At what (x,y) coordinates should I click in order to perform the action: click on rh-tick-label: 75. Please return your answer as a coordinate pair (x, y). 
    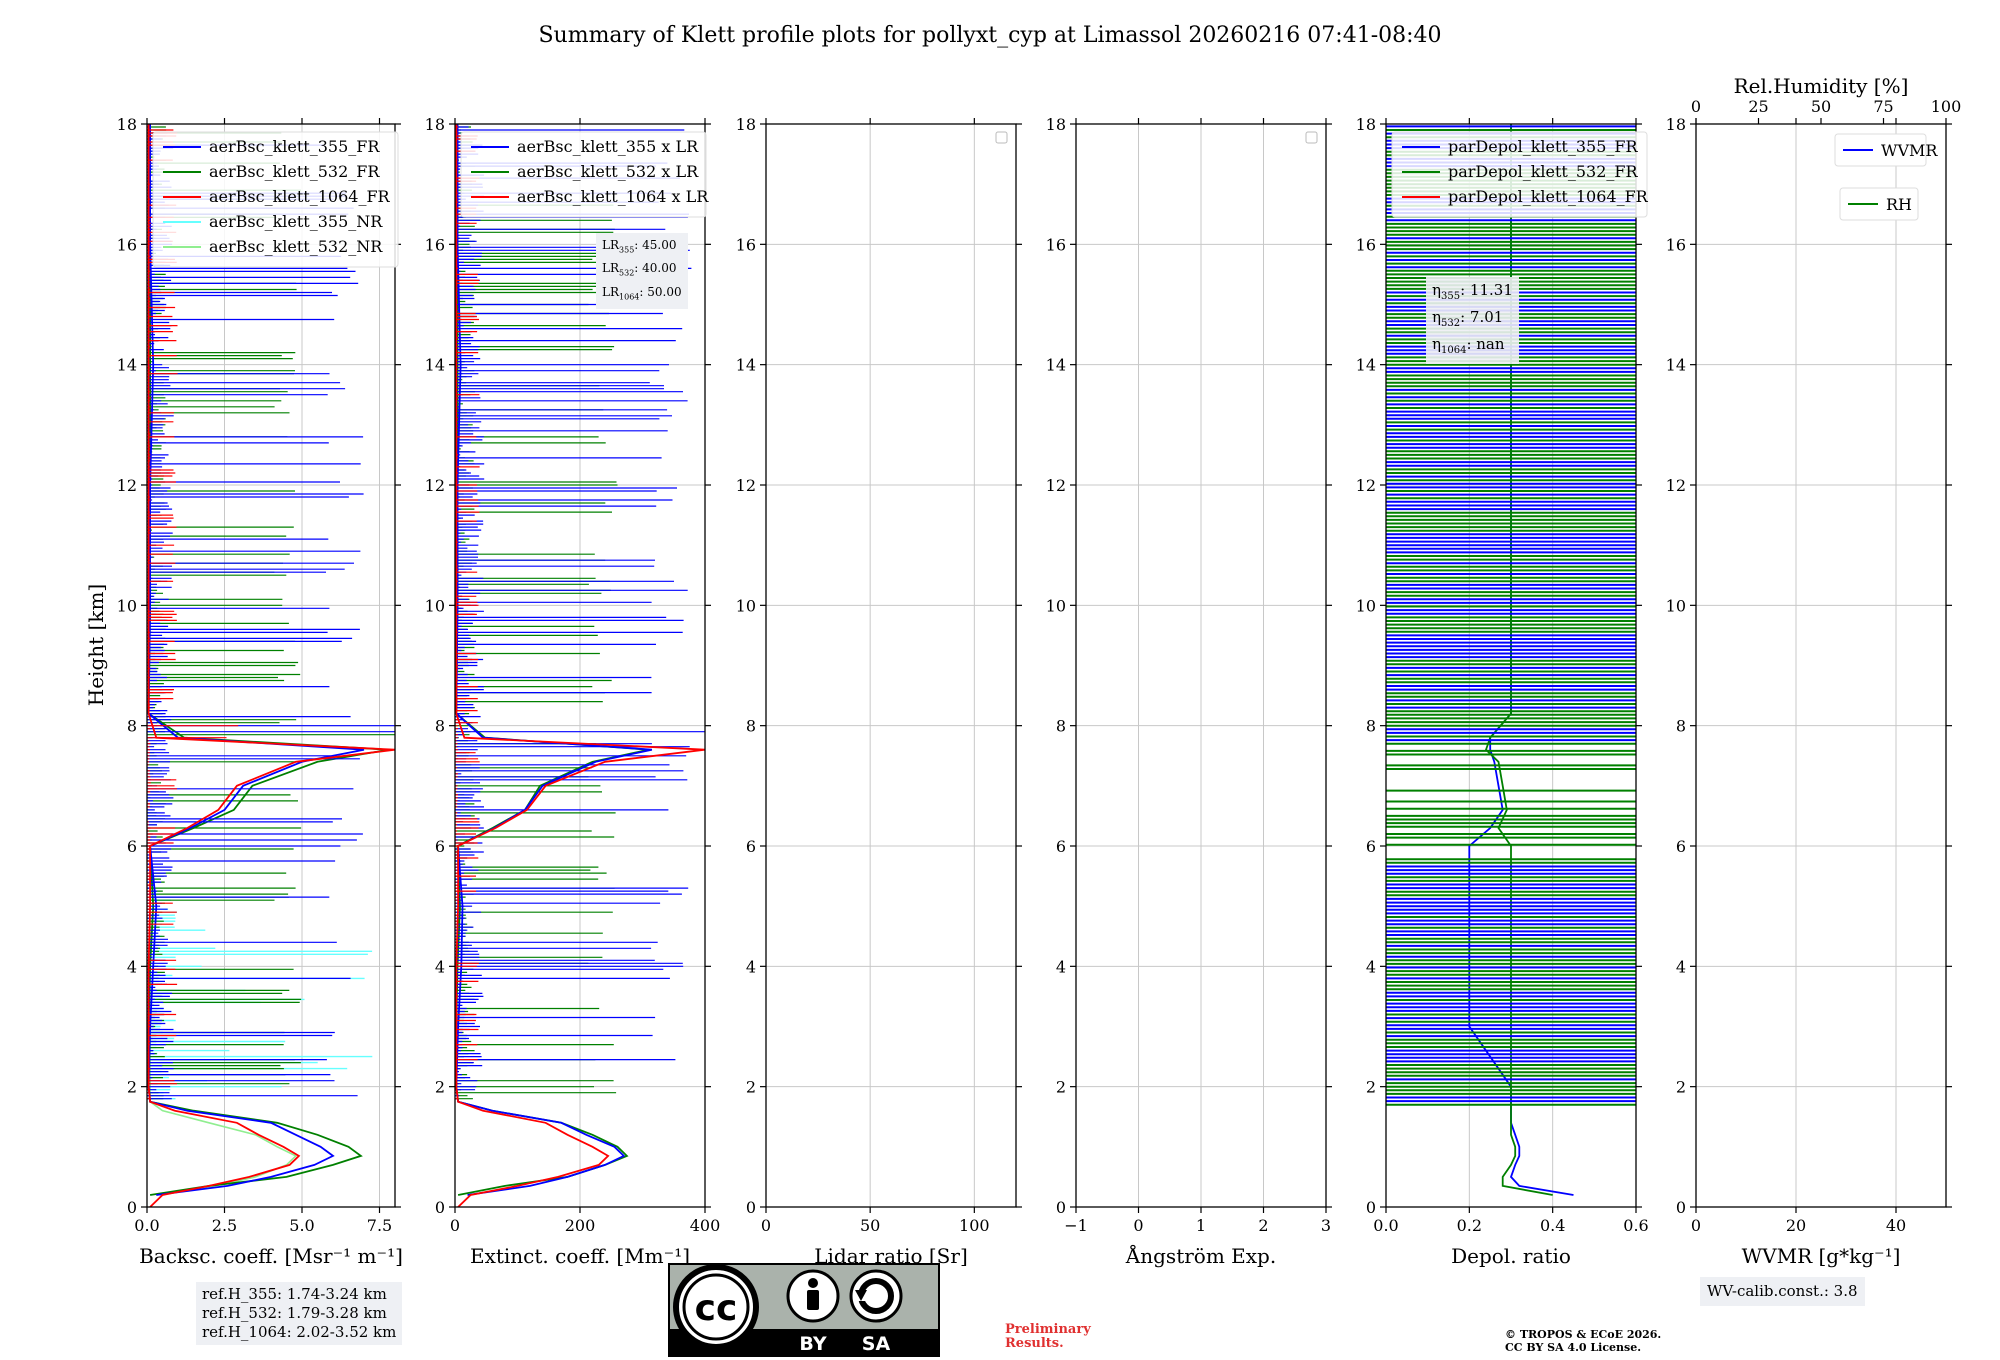
    Looking at the image, I should click on (1883, 106).